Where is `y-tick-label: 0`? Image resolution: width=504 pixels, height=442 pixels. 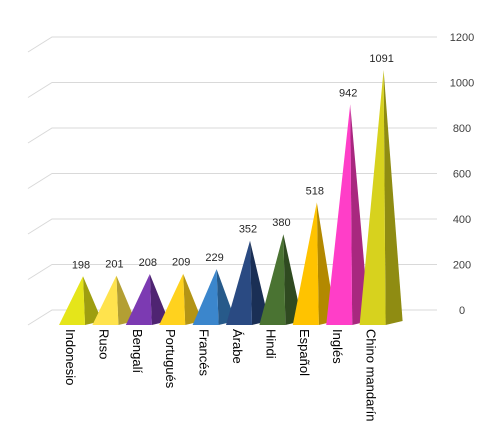 y-tick-label: 0 is located at coordinates (462, 311).